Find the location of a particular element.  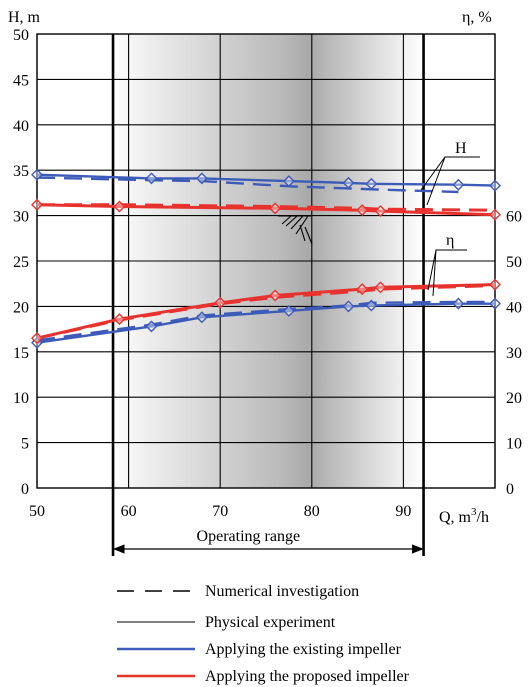

left-axis-label: H, m is located at coordinates (24, 17).